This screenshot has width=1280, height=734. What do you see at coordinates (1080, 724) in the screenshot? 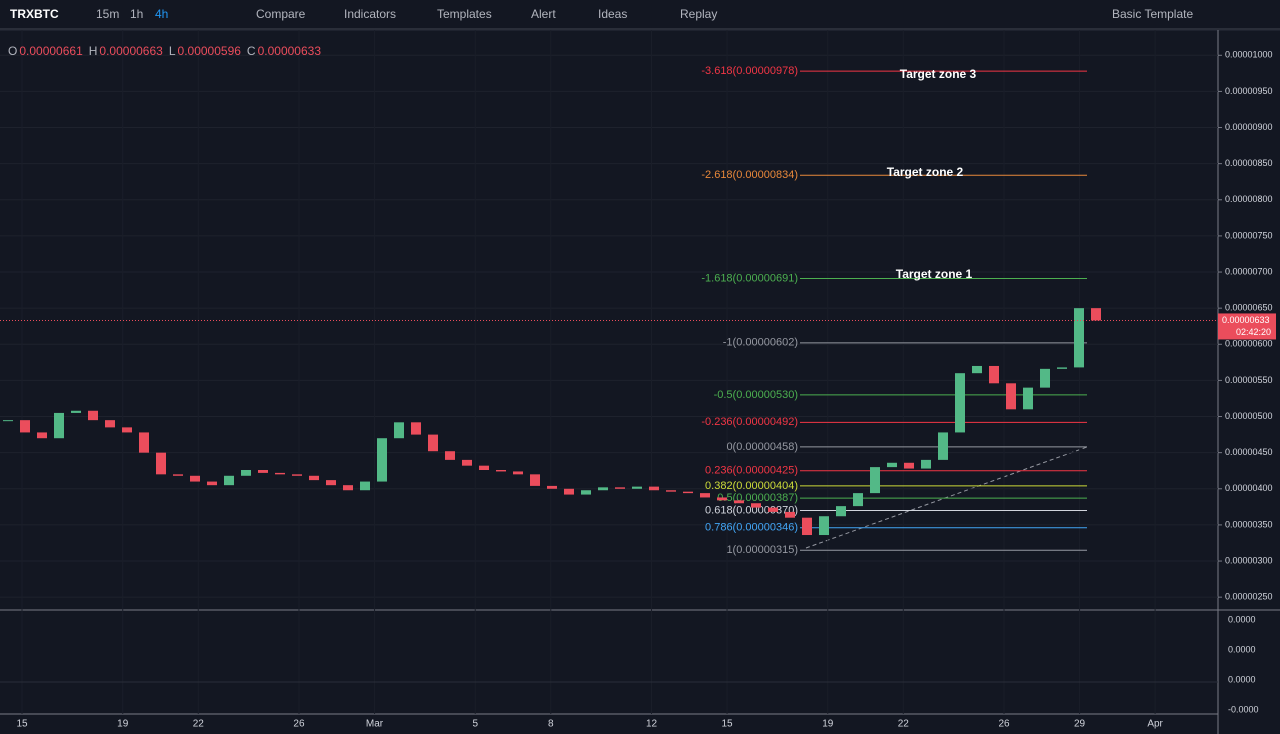
I see `x-tick-label: 29` at bounding box center [1080, 724].